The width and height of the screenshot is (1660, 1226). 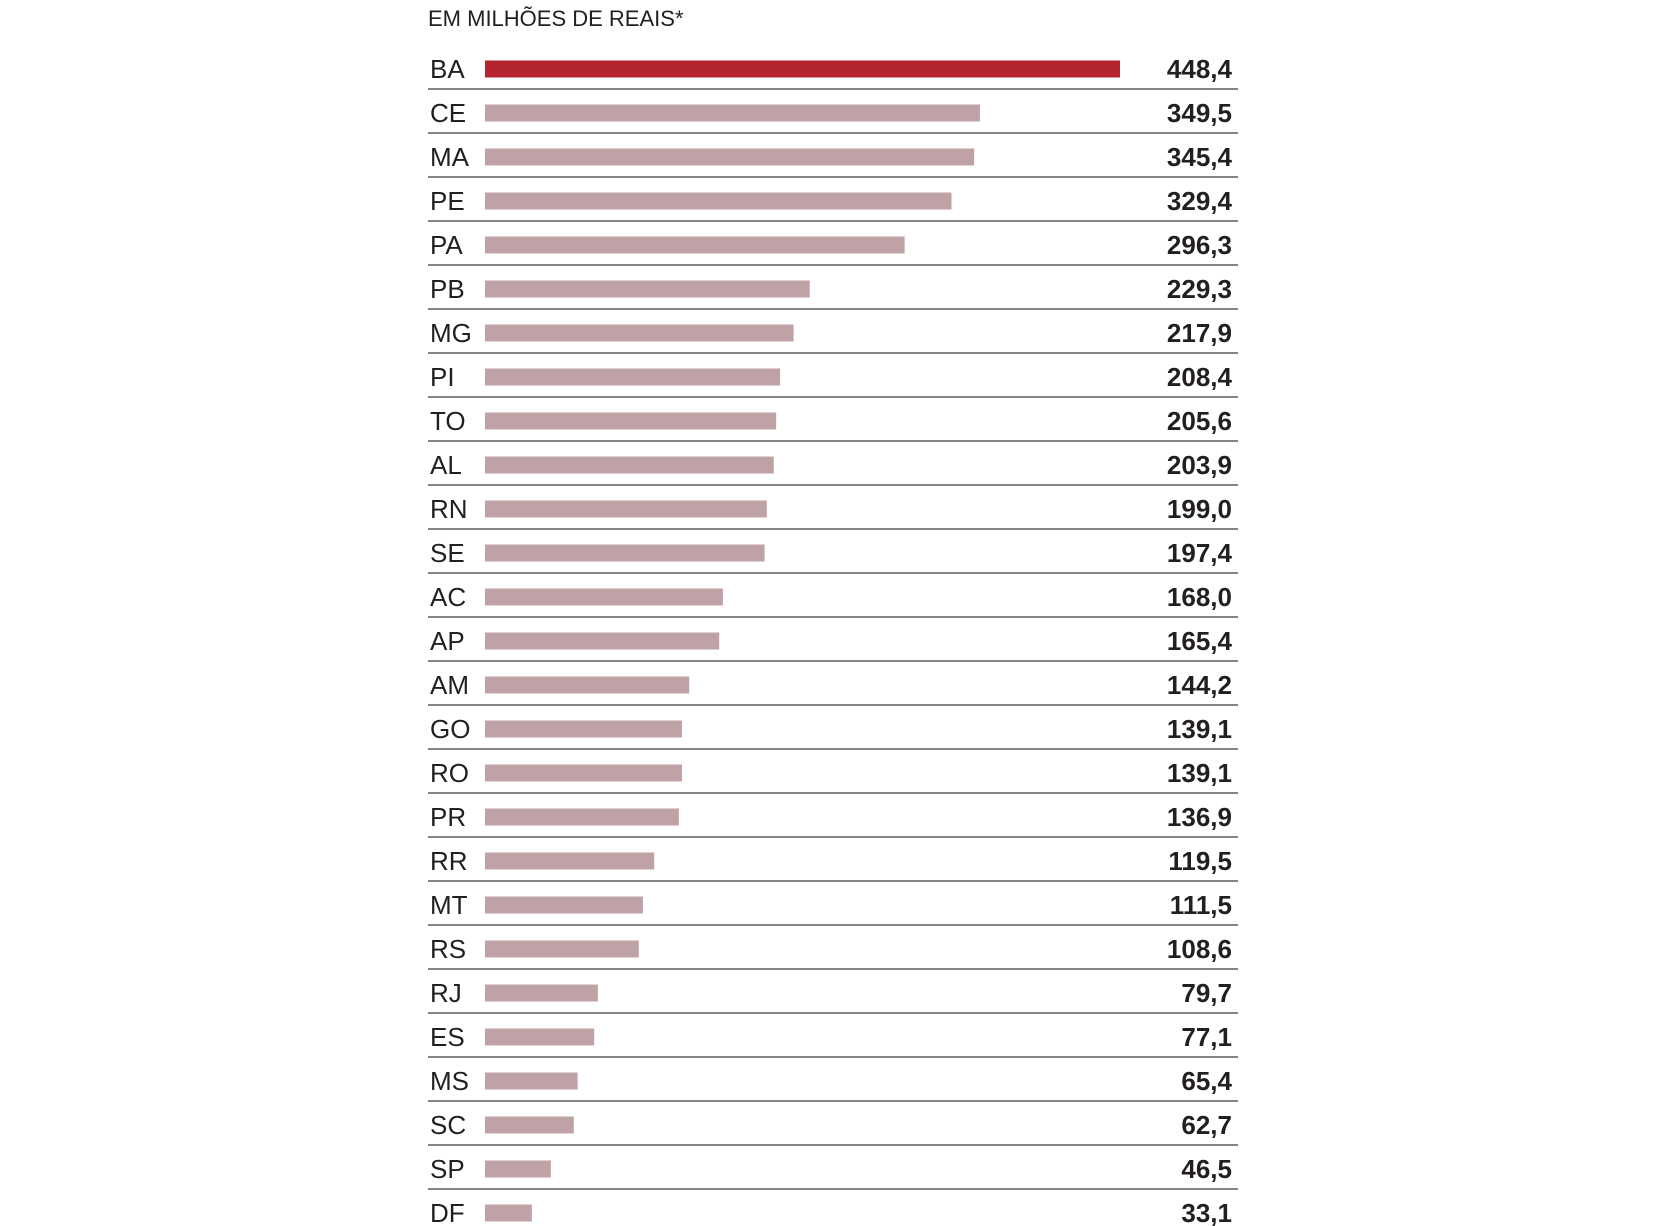 What do you see at coordinates (449, 1081) in the screenshot?
I see `category-label-ms: MS` at bounding box center [449, 1081].